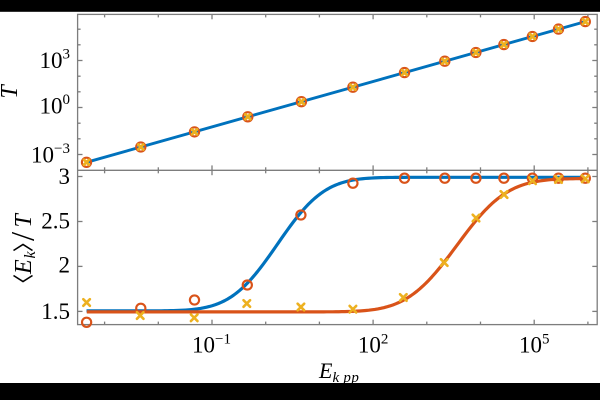 The image size is (600, 405). What do you see at coordinates (65, 176) in the screenshot?
I see `svg-text: 3` at bounding box center [65, 176].